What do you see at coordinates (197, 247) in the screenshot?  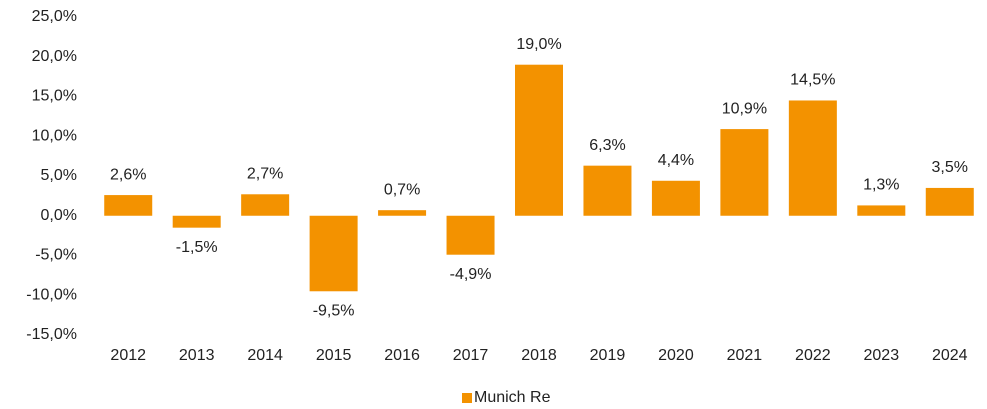 I see `value-label: -1,5%` at bounding box center [197, 247].